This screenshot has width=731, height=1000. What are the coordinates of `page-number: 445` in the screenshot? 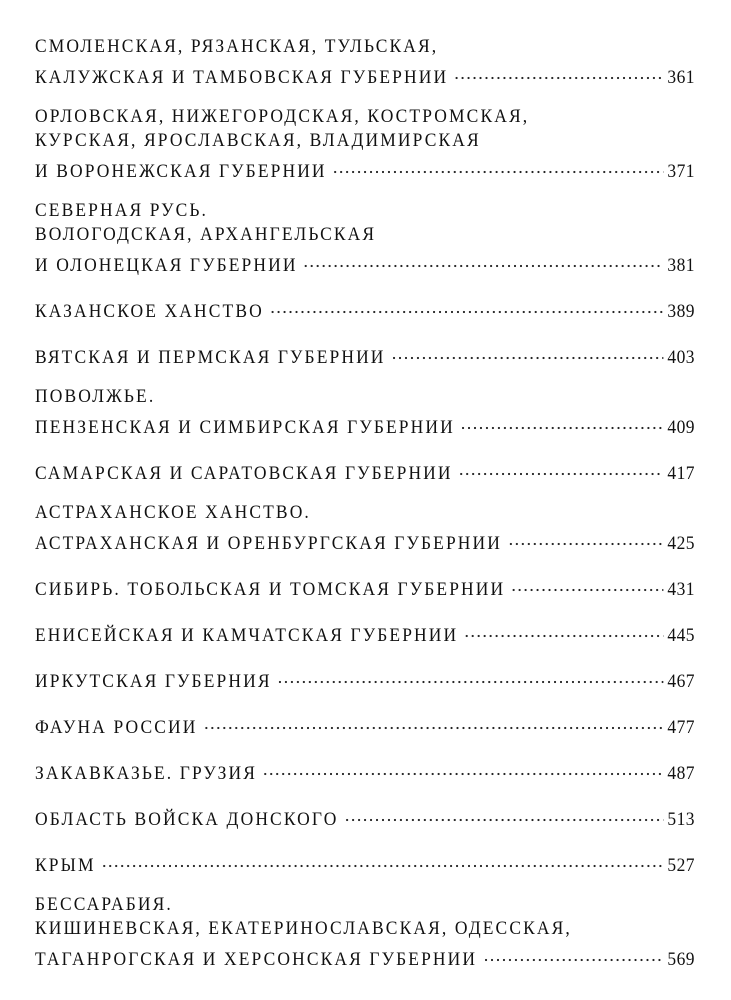 It's located at (681, 635).